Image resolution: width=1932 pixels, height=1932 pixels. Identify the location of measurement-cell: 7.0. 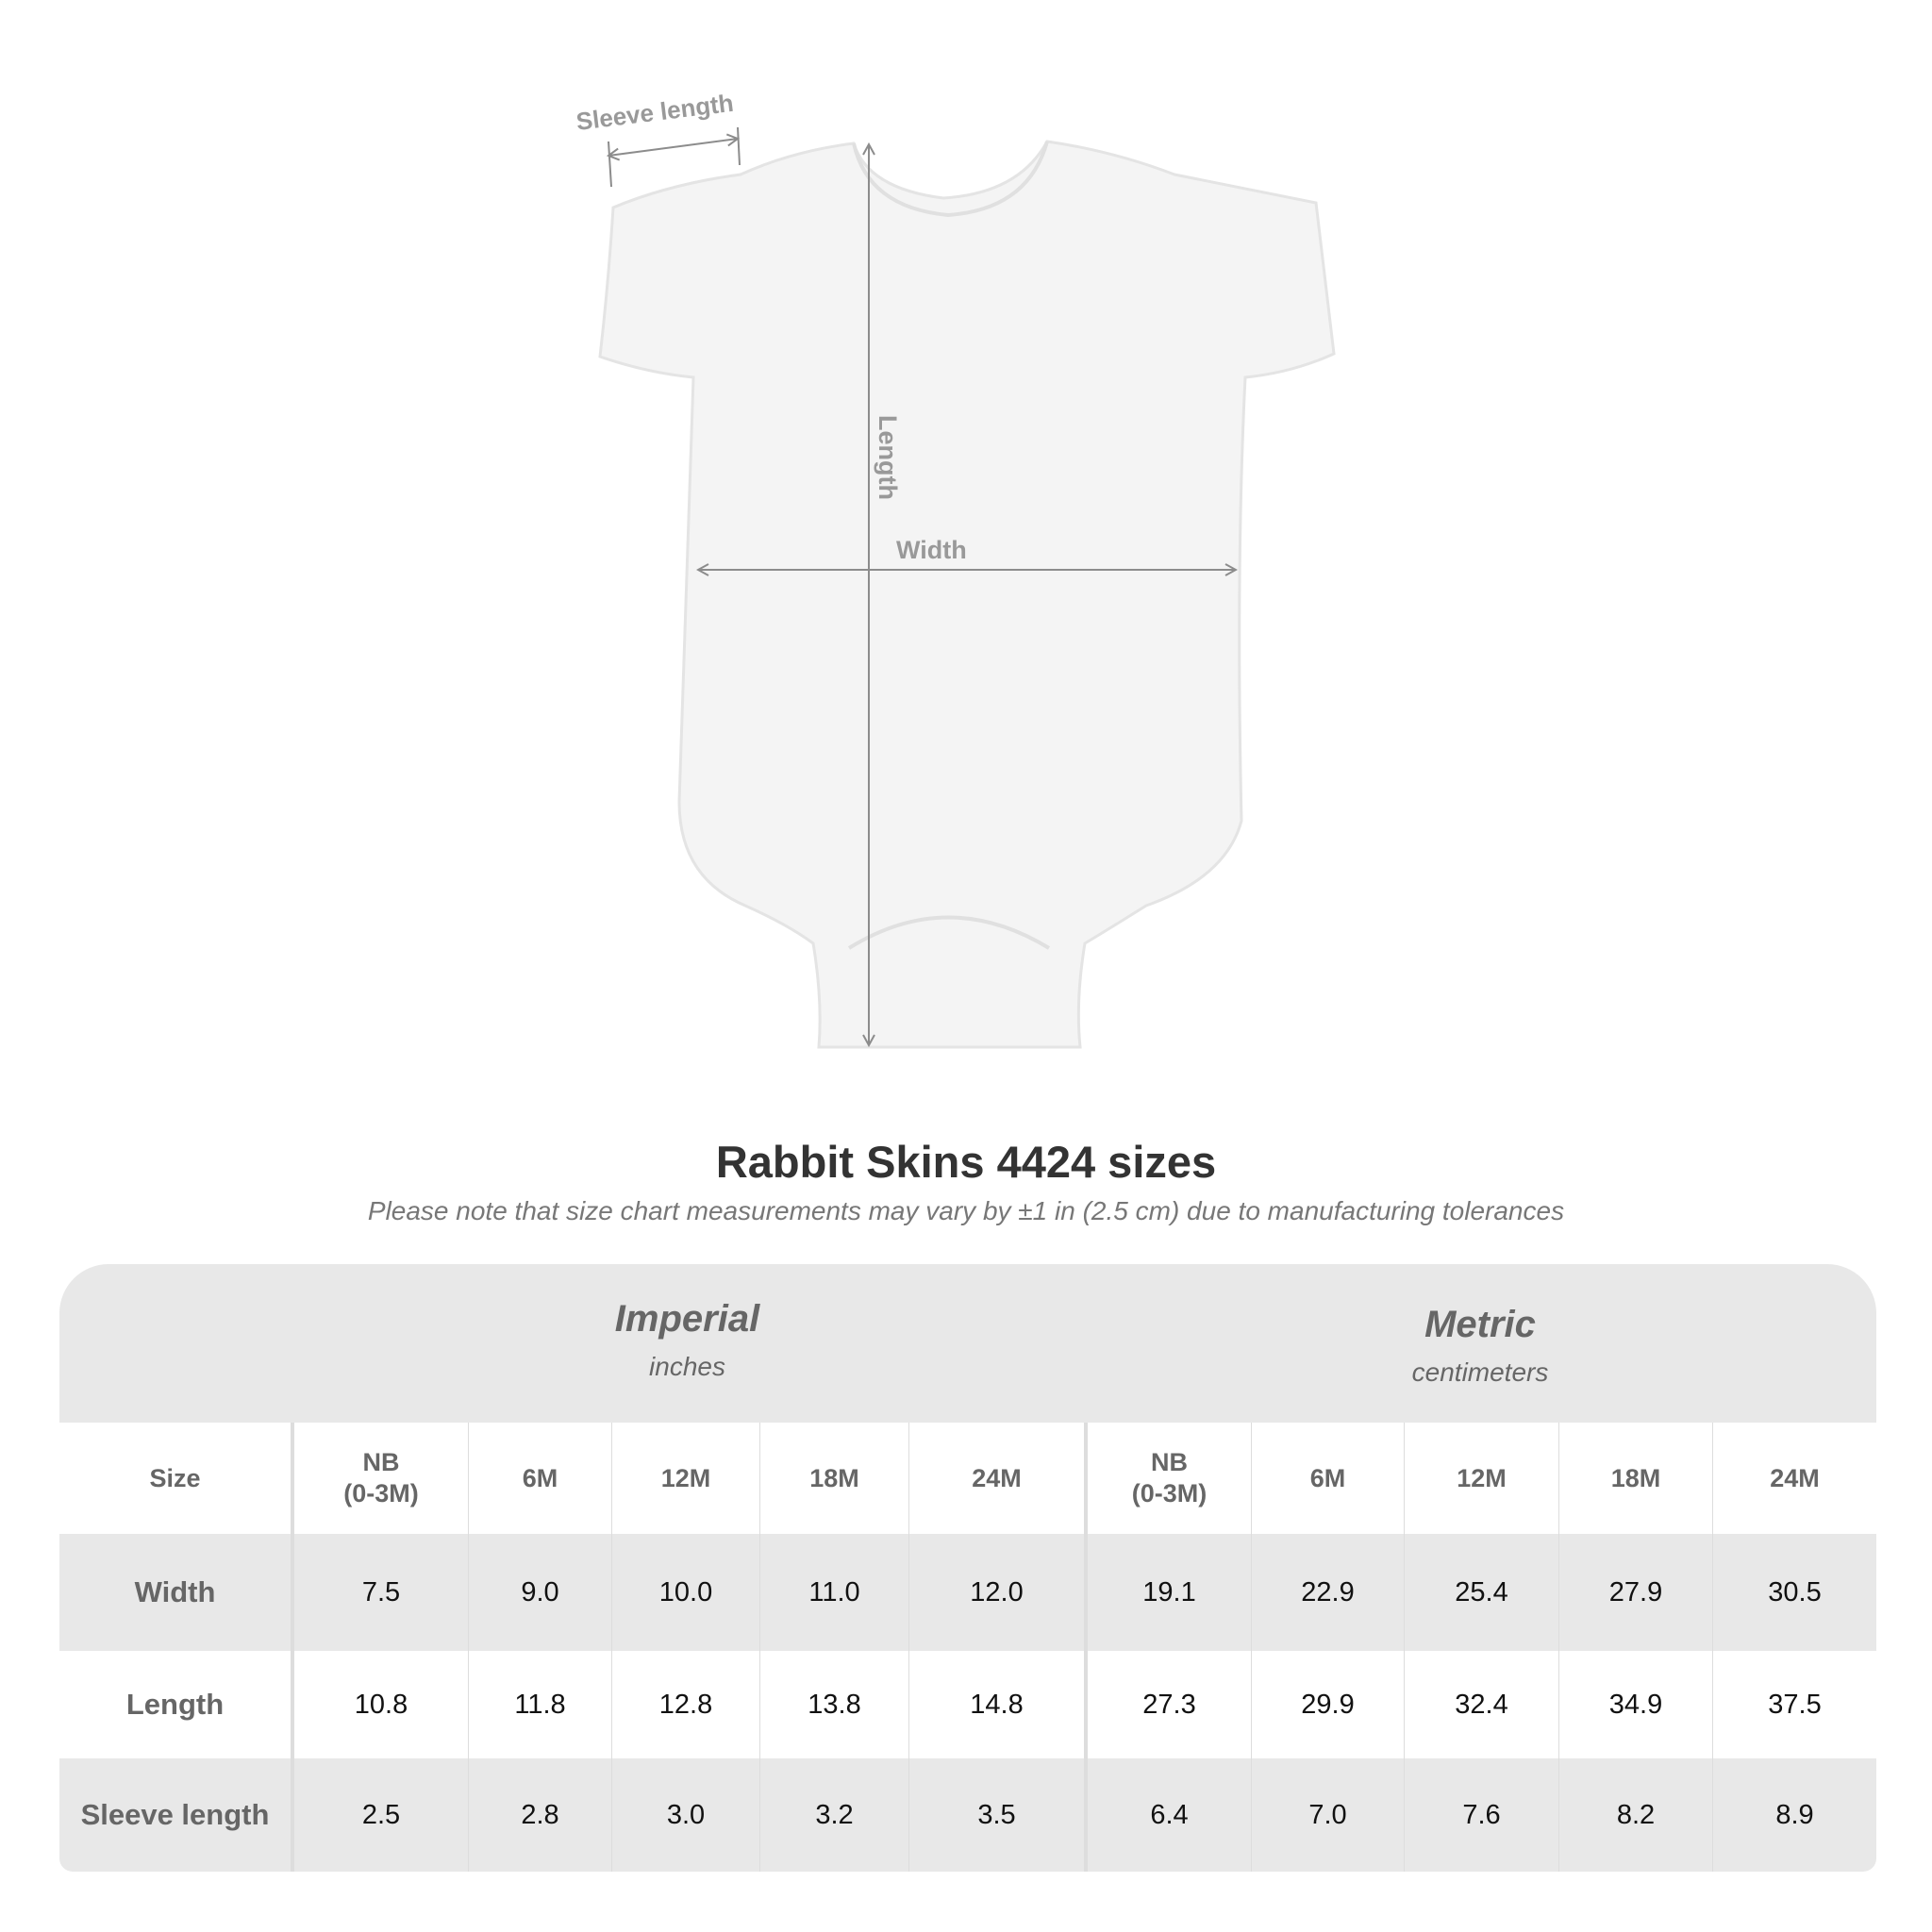
(1327, 1815).